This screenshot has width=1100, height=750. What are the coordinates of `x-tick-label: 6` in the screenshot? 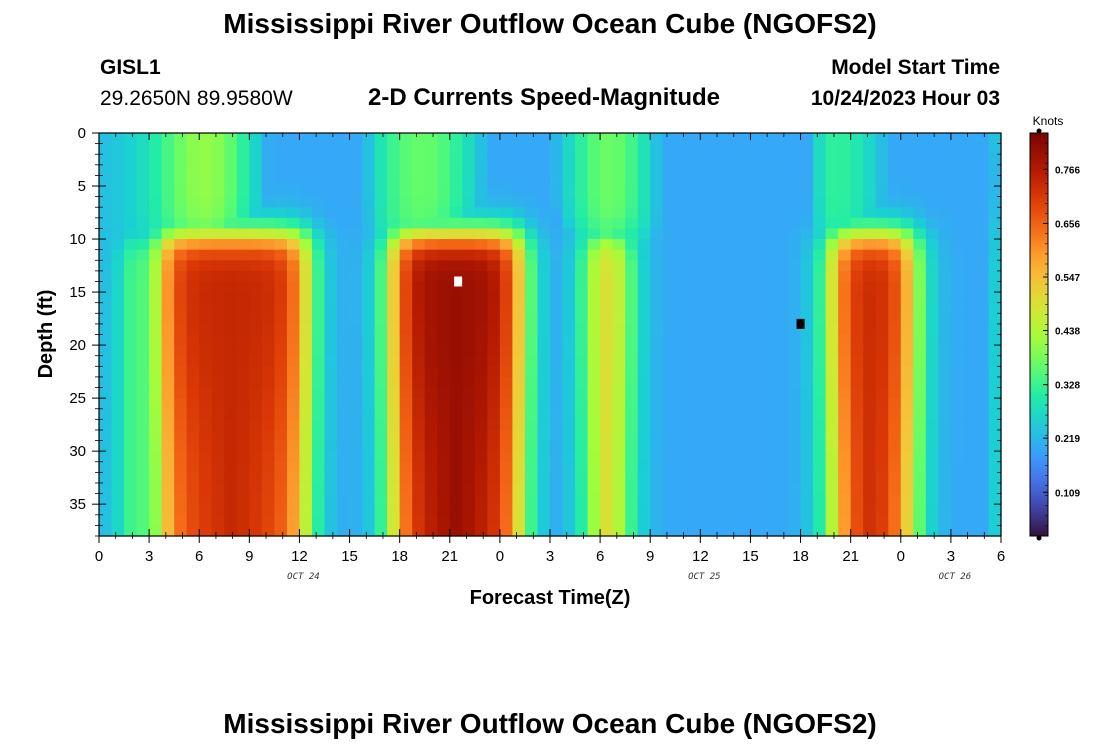 It's located at (1001, 556).